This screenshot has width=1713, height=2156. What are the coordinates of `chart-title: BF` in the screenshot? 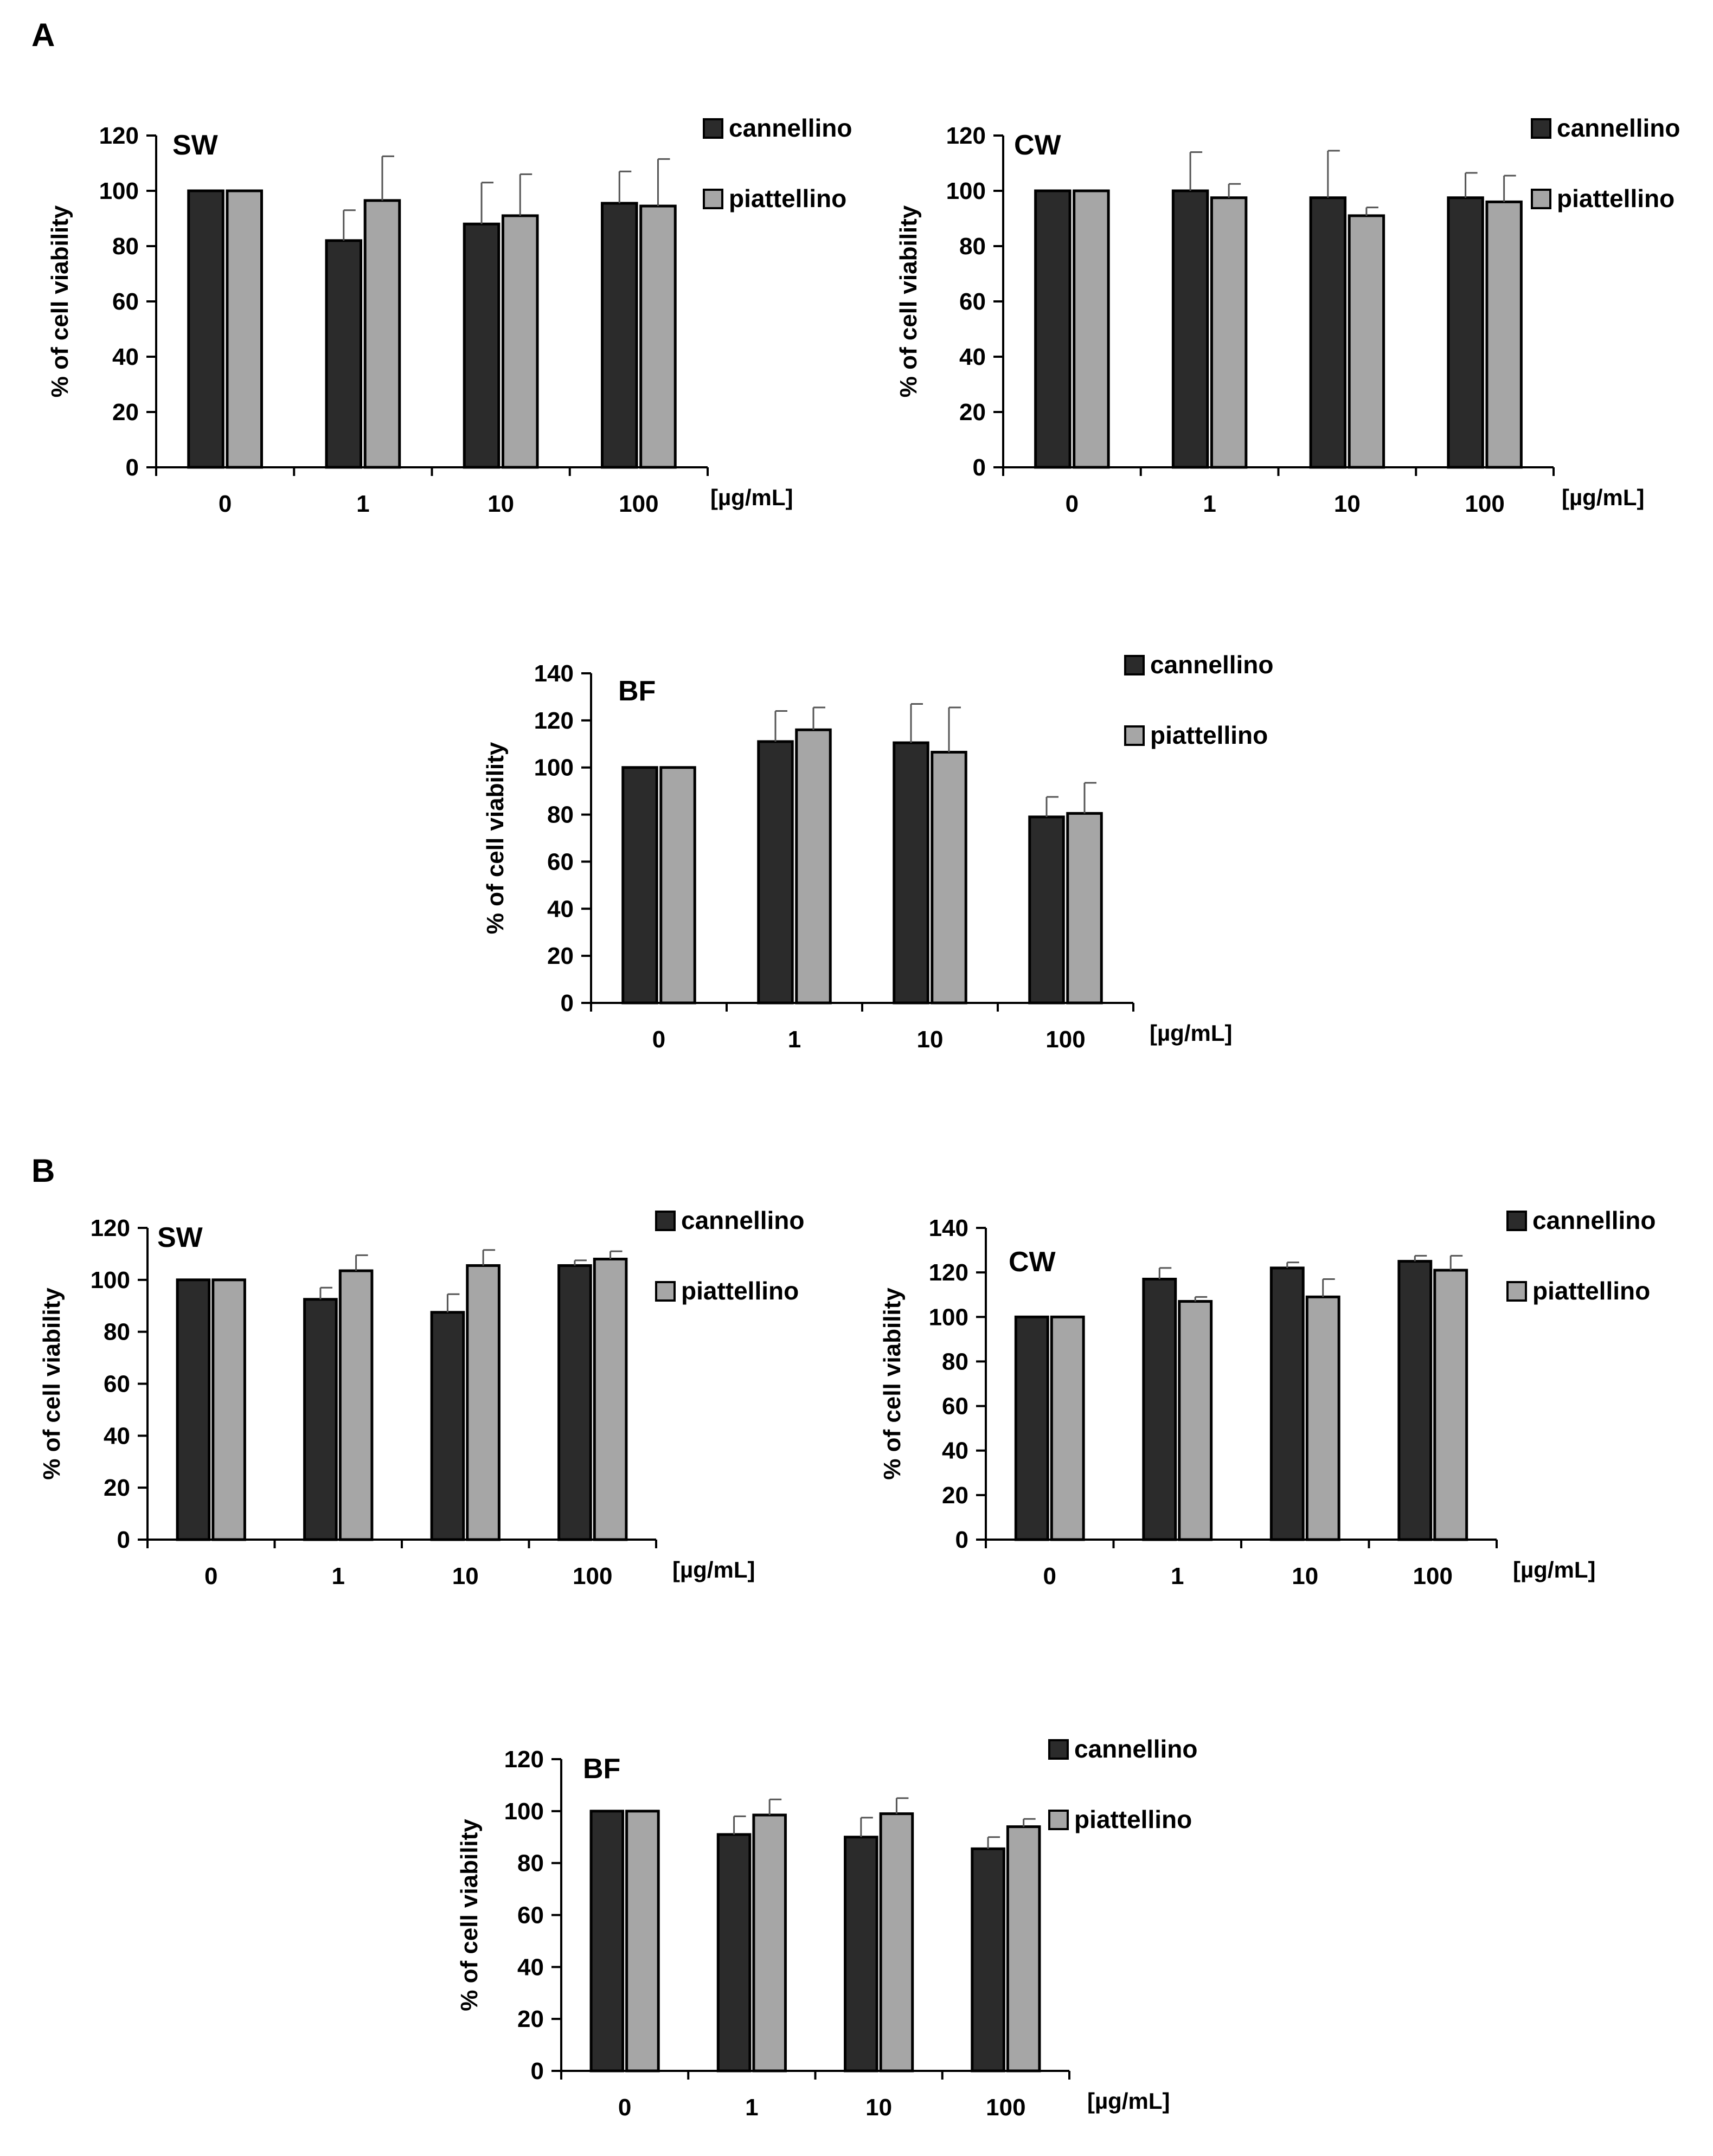 It's located at (601, 1769).